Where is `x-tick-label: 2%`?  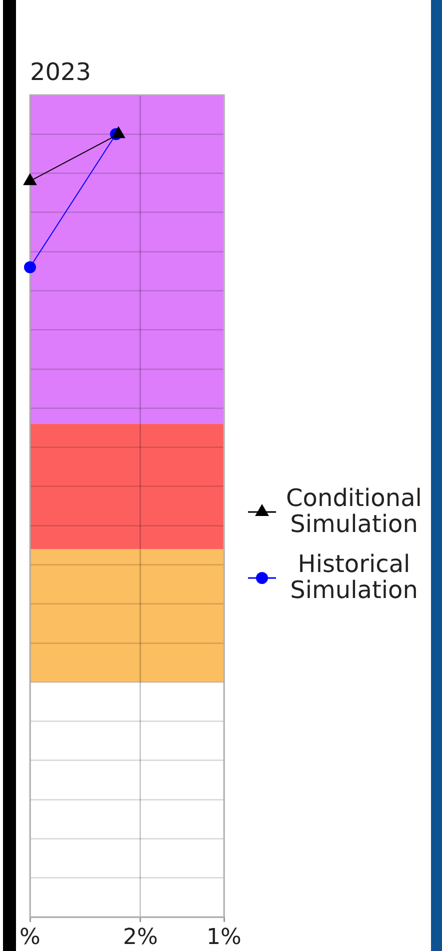 x-tick-label: 2% is located at coordinates (140, 937).